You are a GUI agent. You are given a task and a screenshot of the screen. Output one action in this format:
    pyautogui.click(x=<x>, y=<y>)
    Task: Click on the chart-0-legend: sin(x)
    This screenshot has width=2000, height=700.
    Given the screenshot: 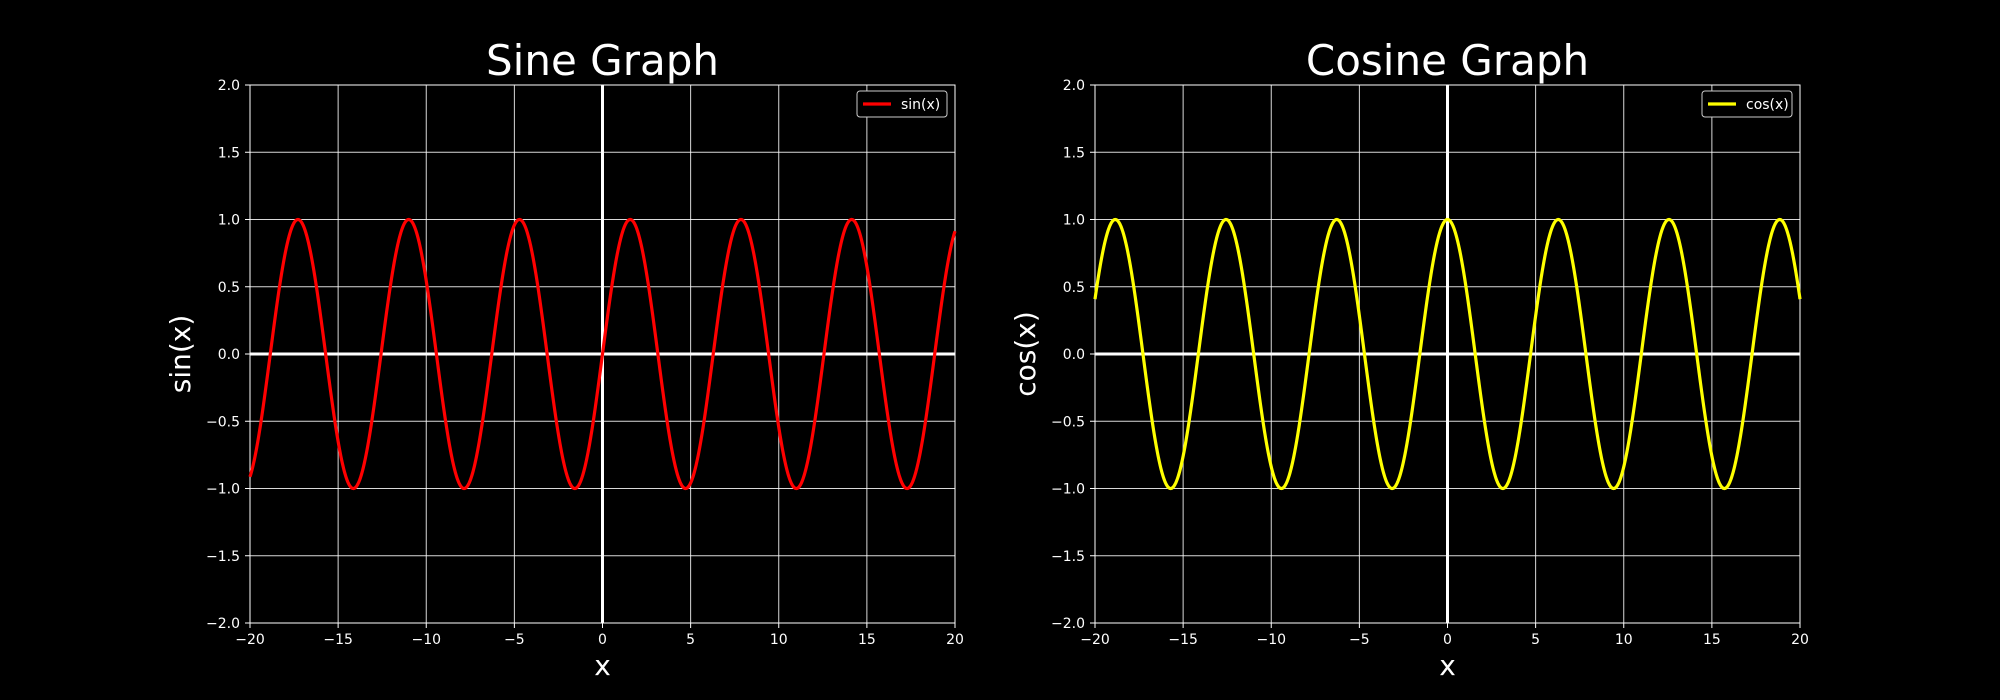 What is the action you would take?
    pyautogui.click(x=902, y=104)
    